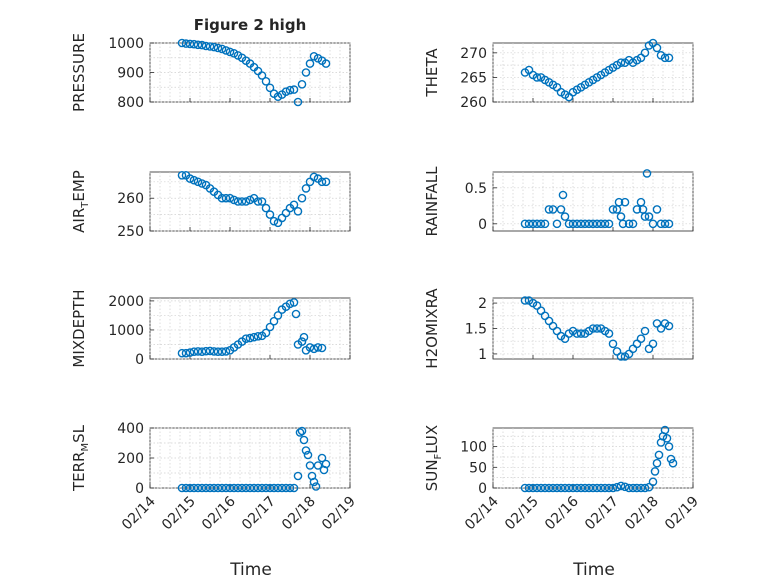 The image size is (778, 583). I want to click on y-tick-label: 100, so click(473, 448).